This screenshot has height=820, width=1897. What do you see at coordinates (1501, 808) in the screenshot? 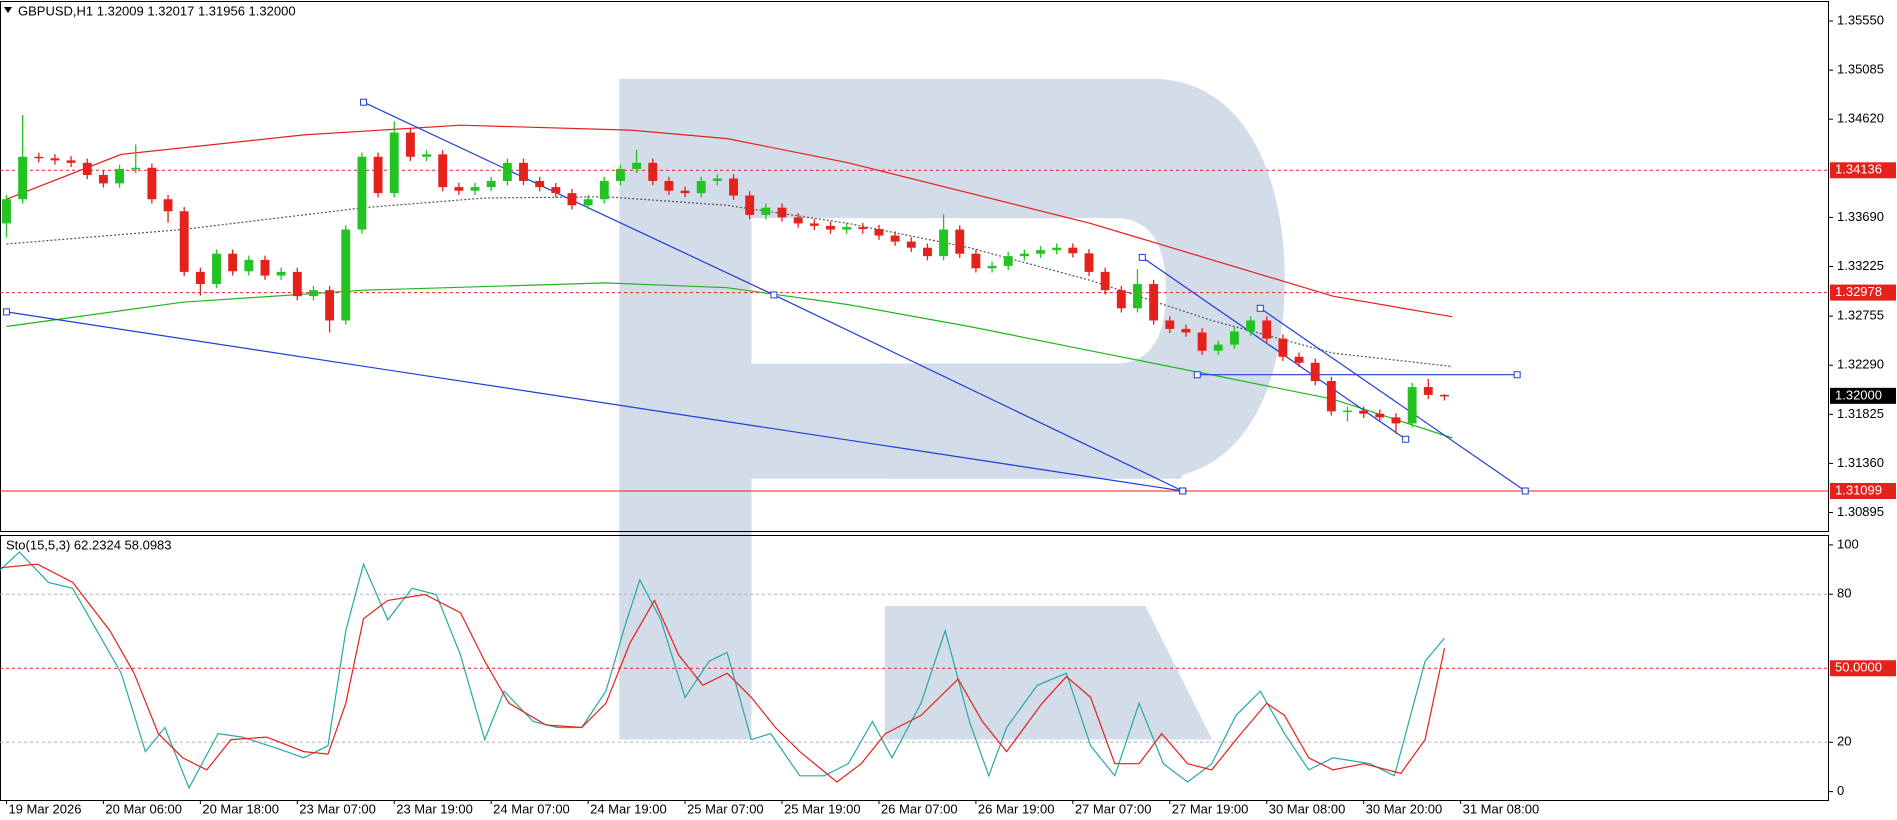
I see `x-tick-label: 31 Mar 08:00` at bounding box center [1501, 808].